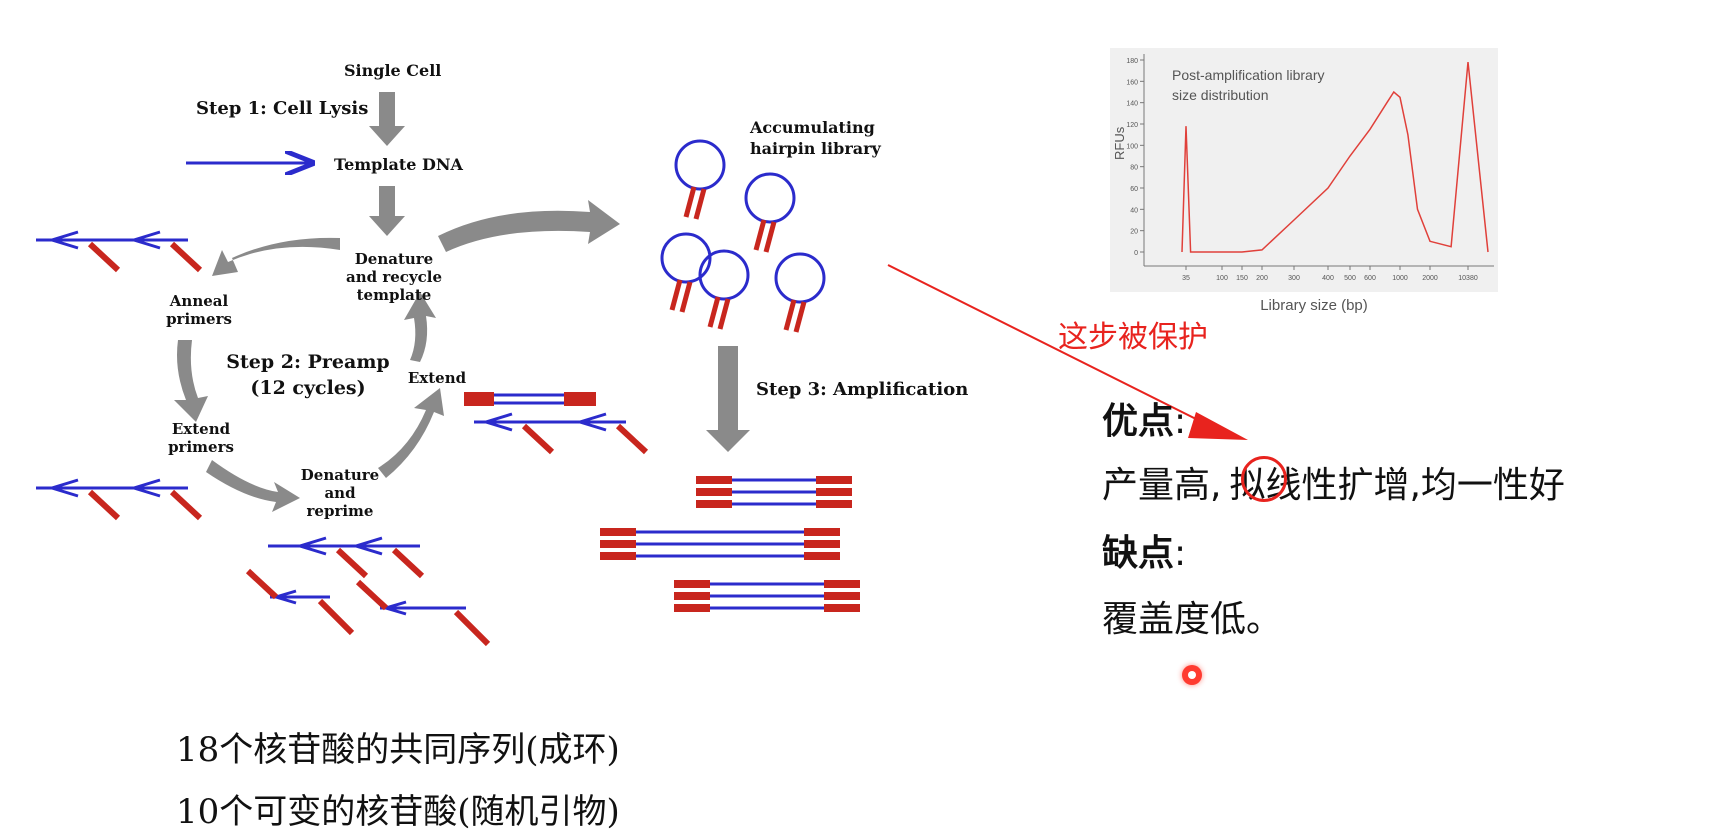  What do you see at coordinates (1134, 168) in the screenshot?
I see `y-tick-label: 80` at bounding box center [1134, 168].